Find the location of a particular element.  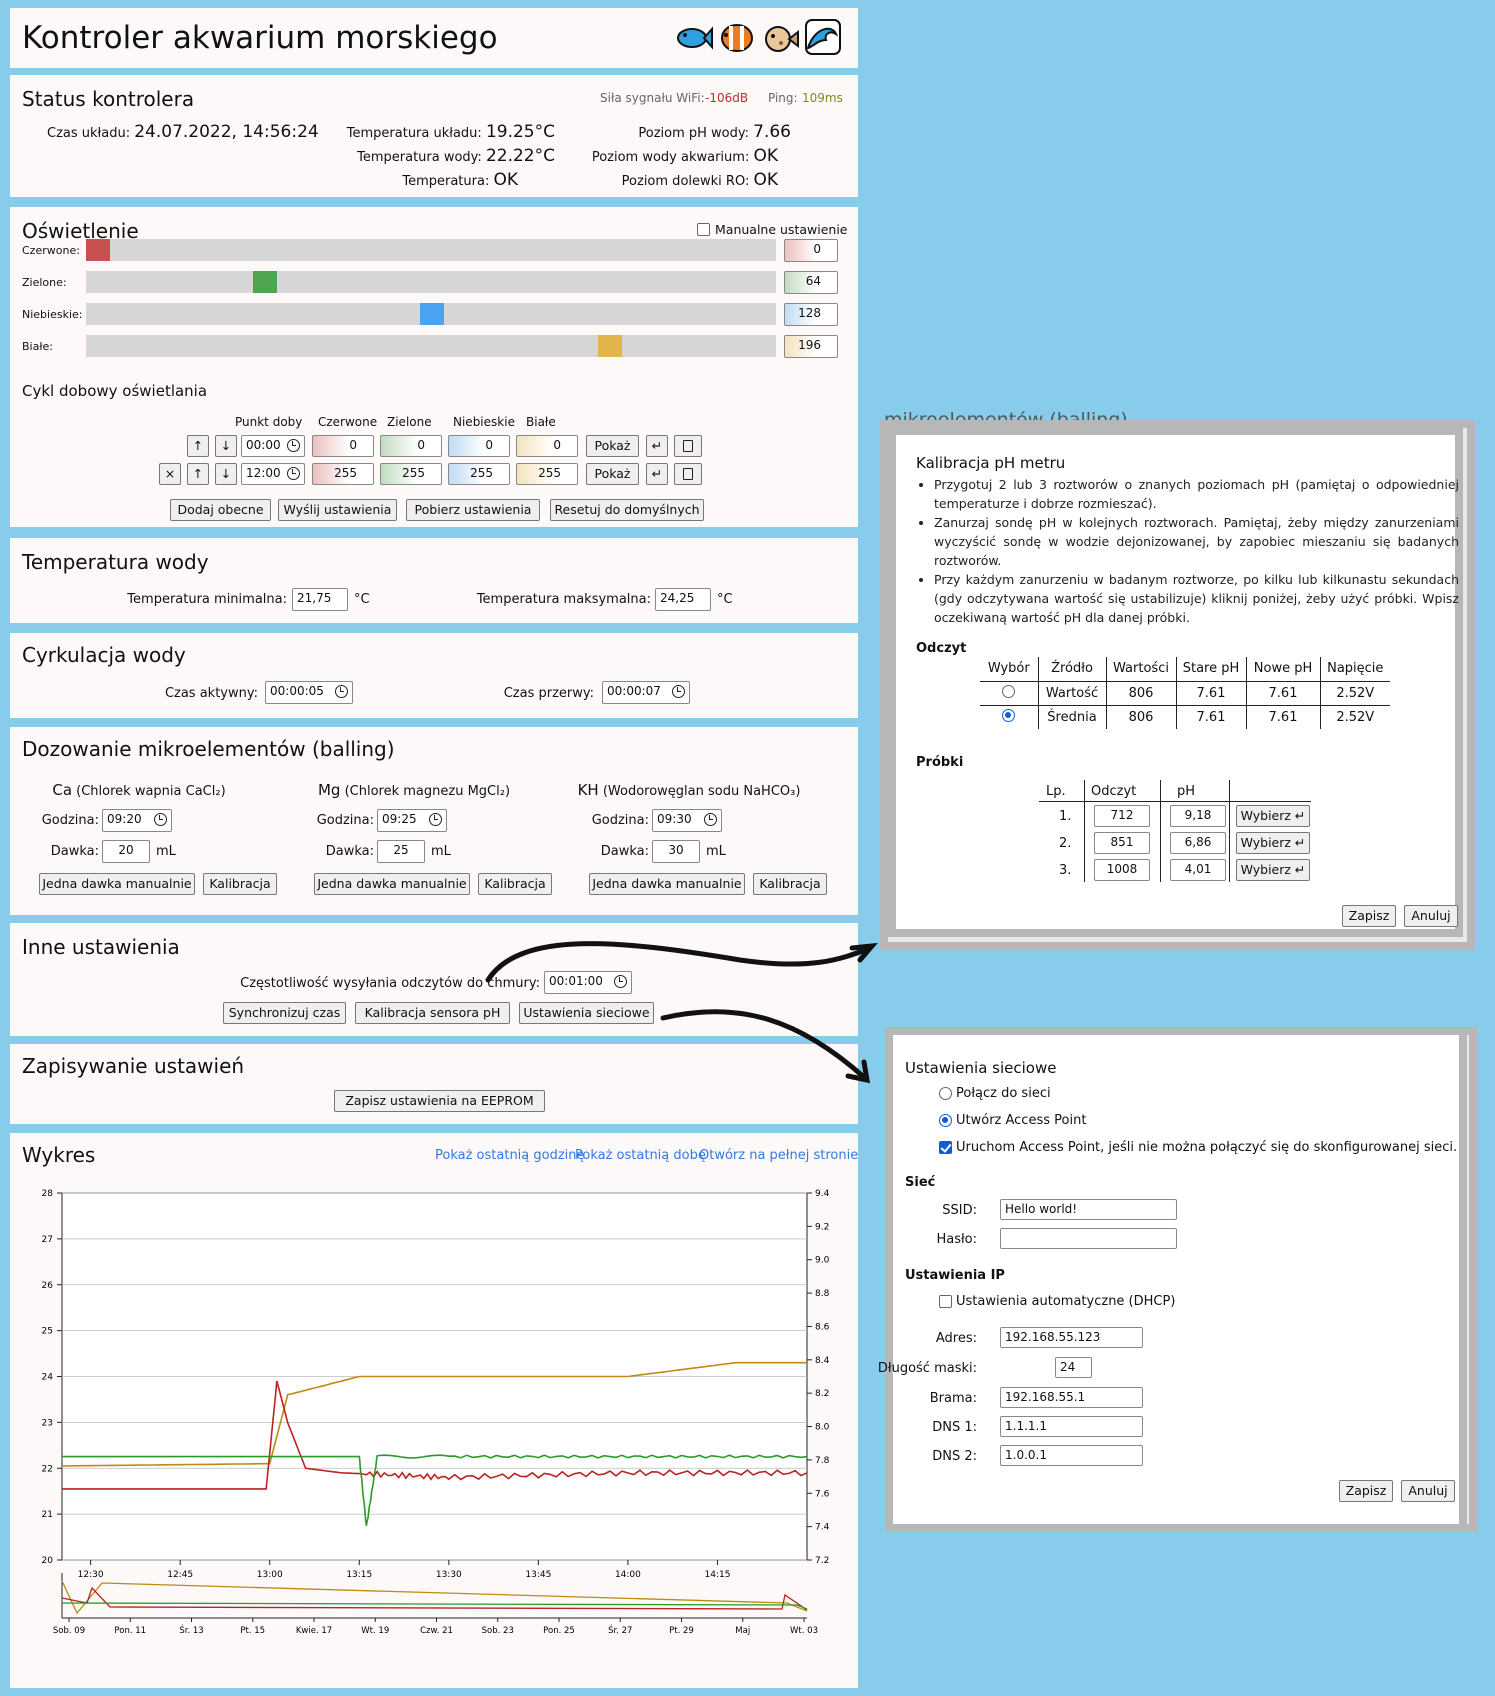

overview-series is located at coordinates (434, 1597).